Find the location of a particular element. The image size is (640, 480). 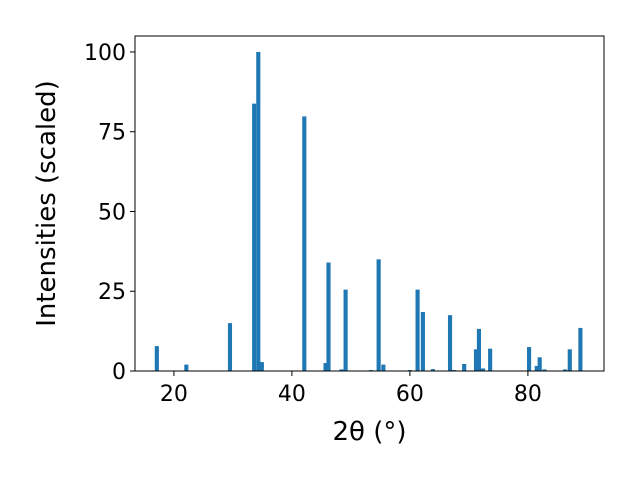

y-axis-ticks: 0 25 50 75 100 is located at coordinates (109, 213).